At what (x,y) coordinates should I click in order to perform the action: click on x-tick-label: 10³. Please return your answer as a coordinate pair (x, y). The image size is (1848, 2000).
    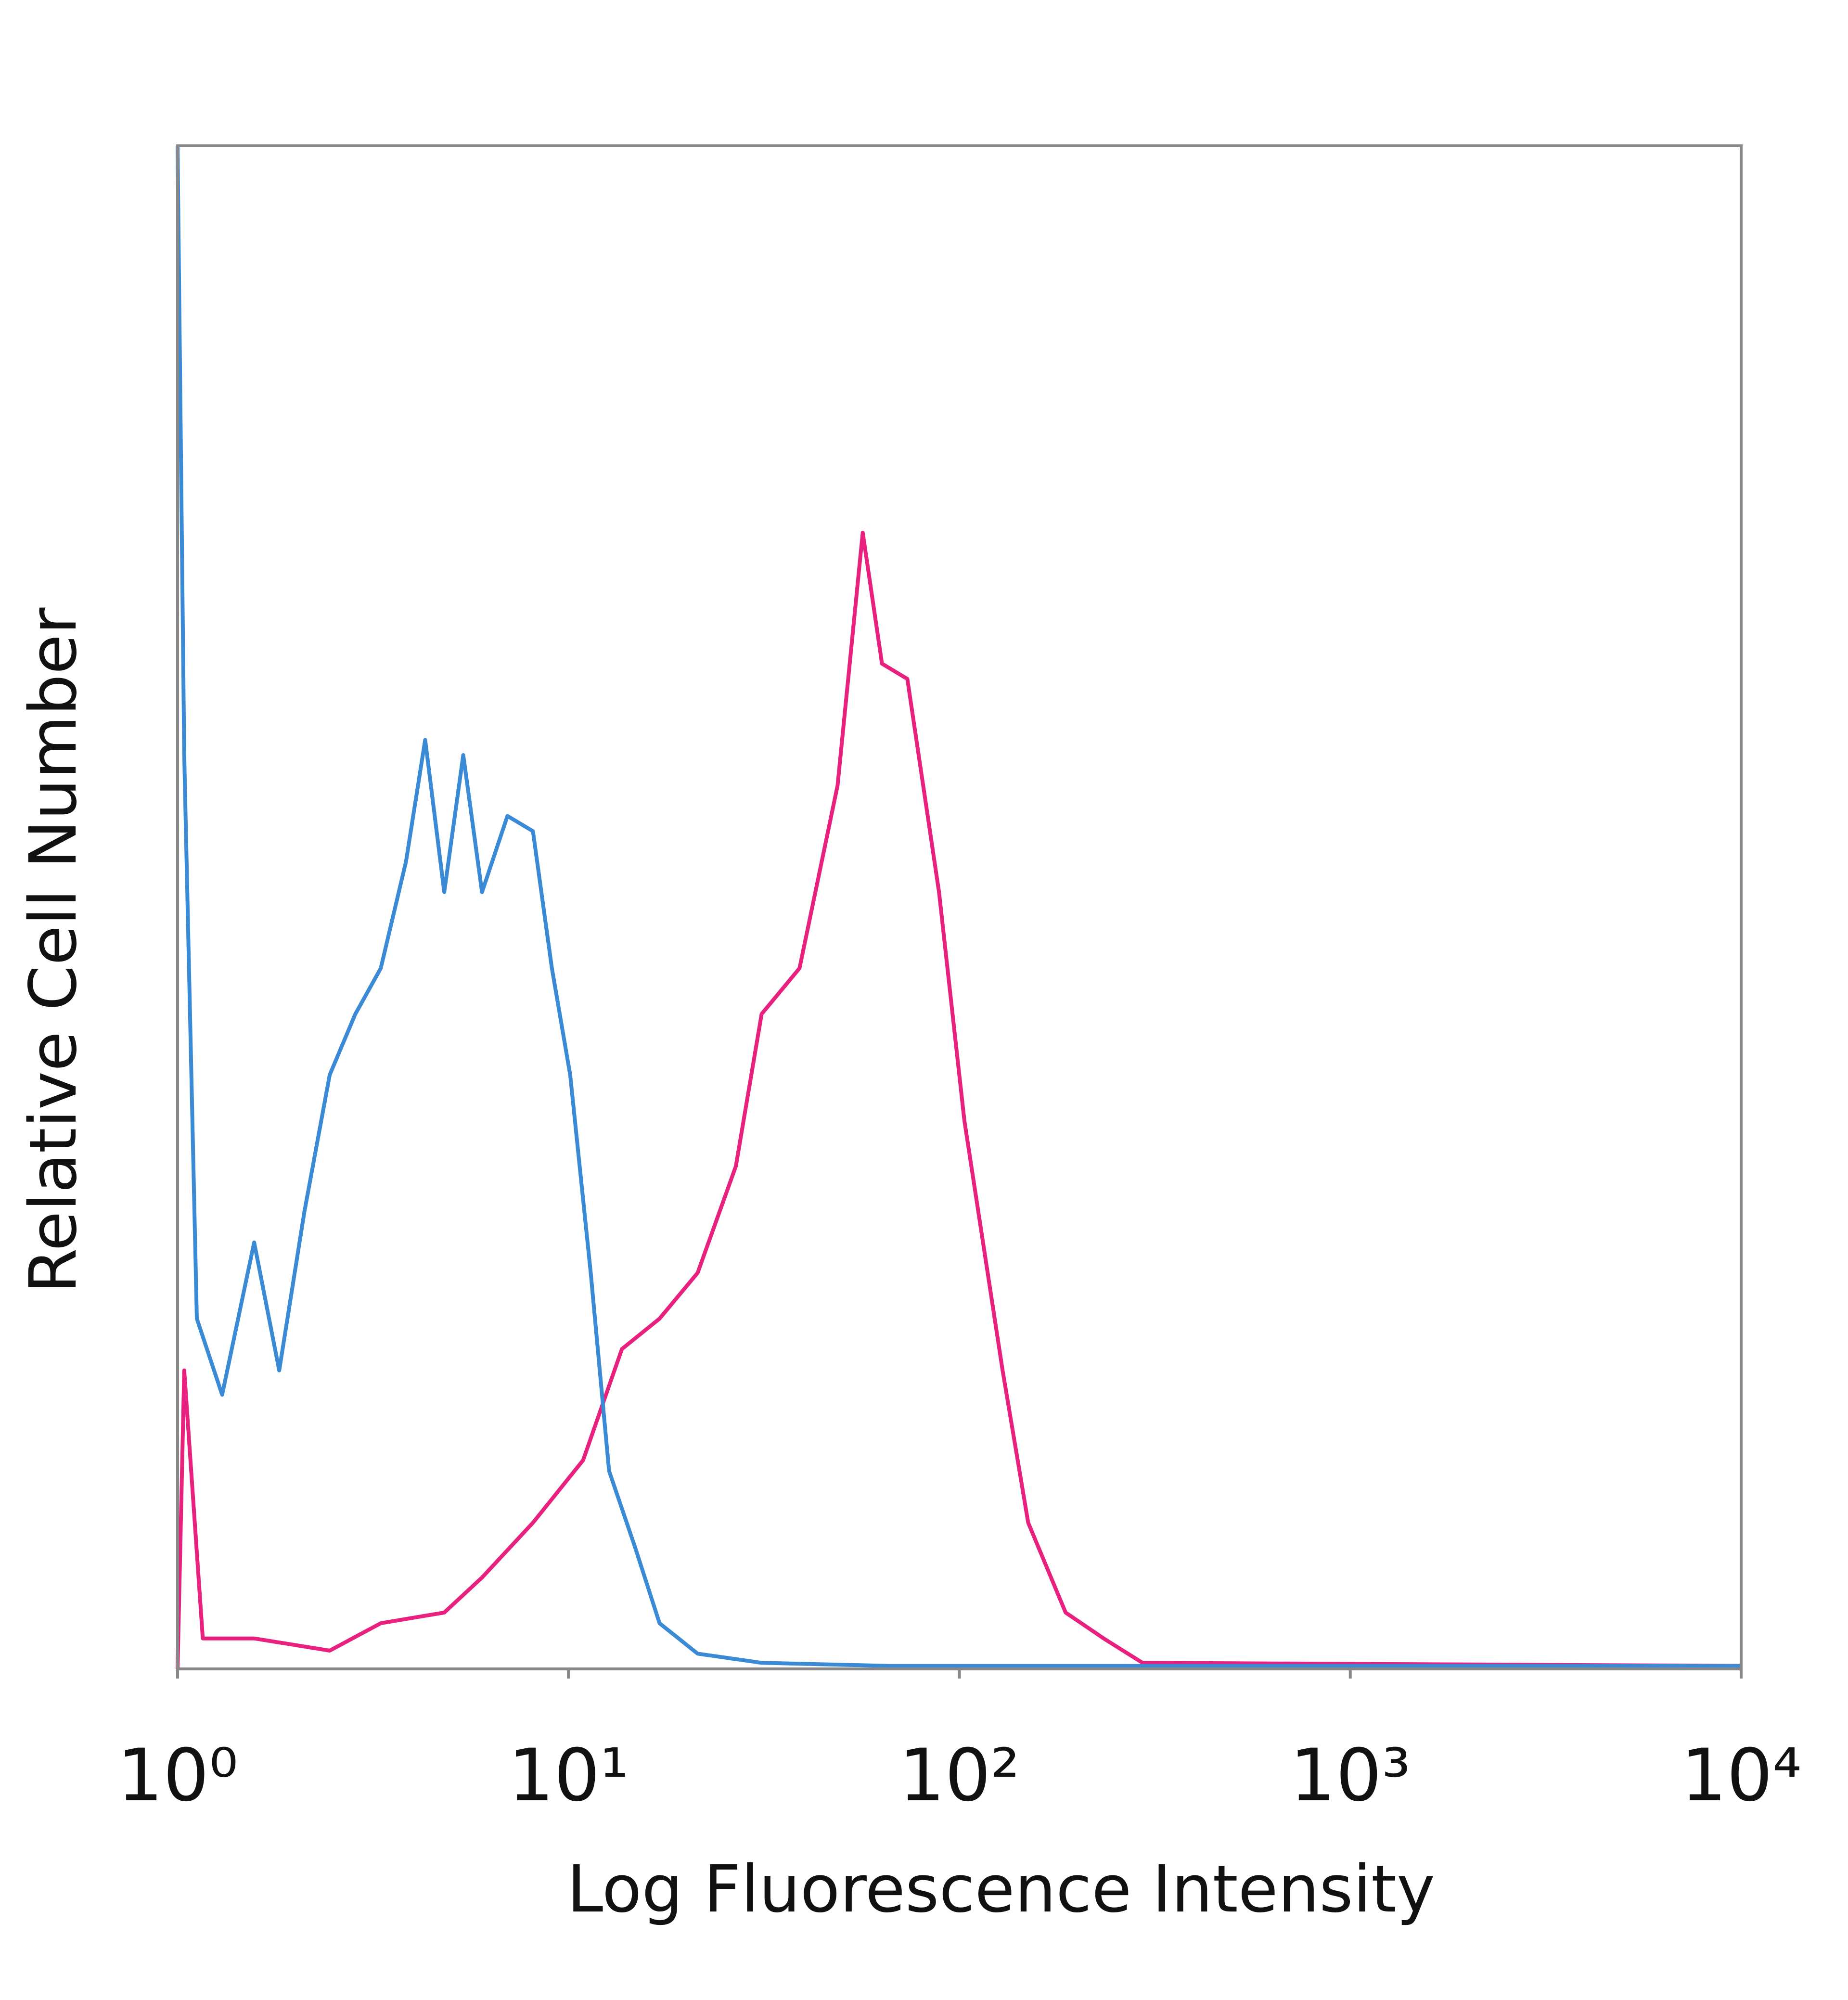
    Looking at the image, I should click on (1350, 1776).